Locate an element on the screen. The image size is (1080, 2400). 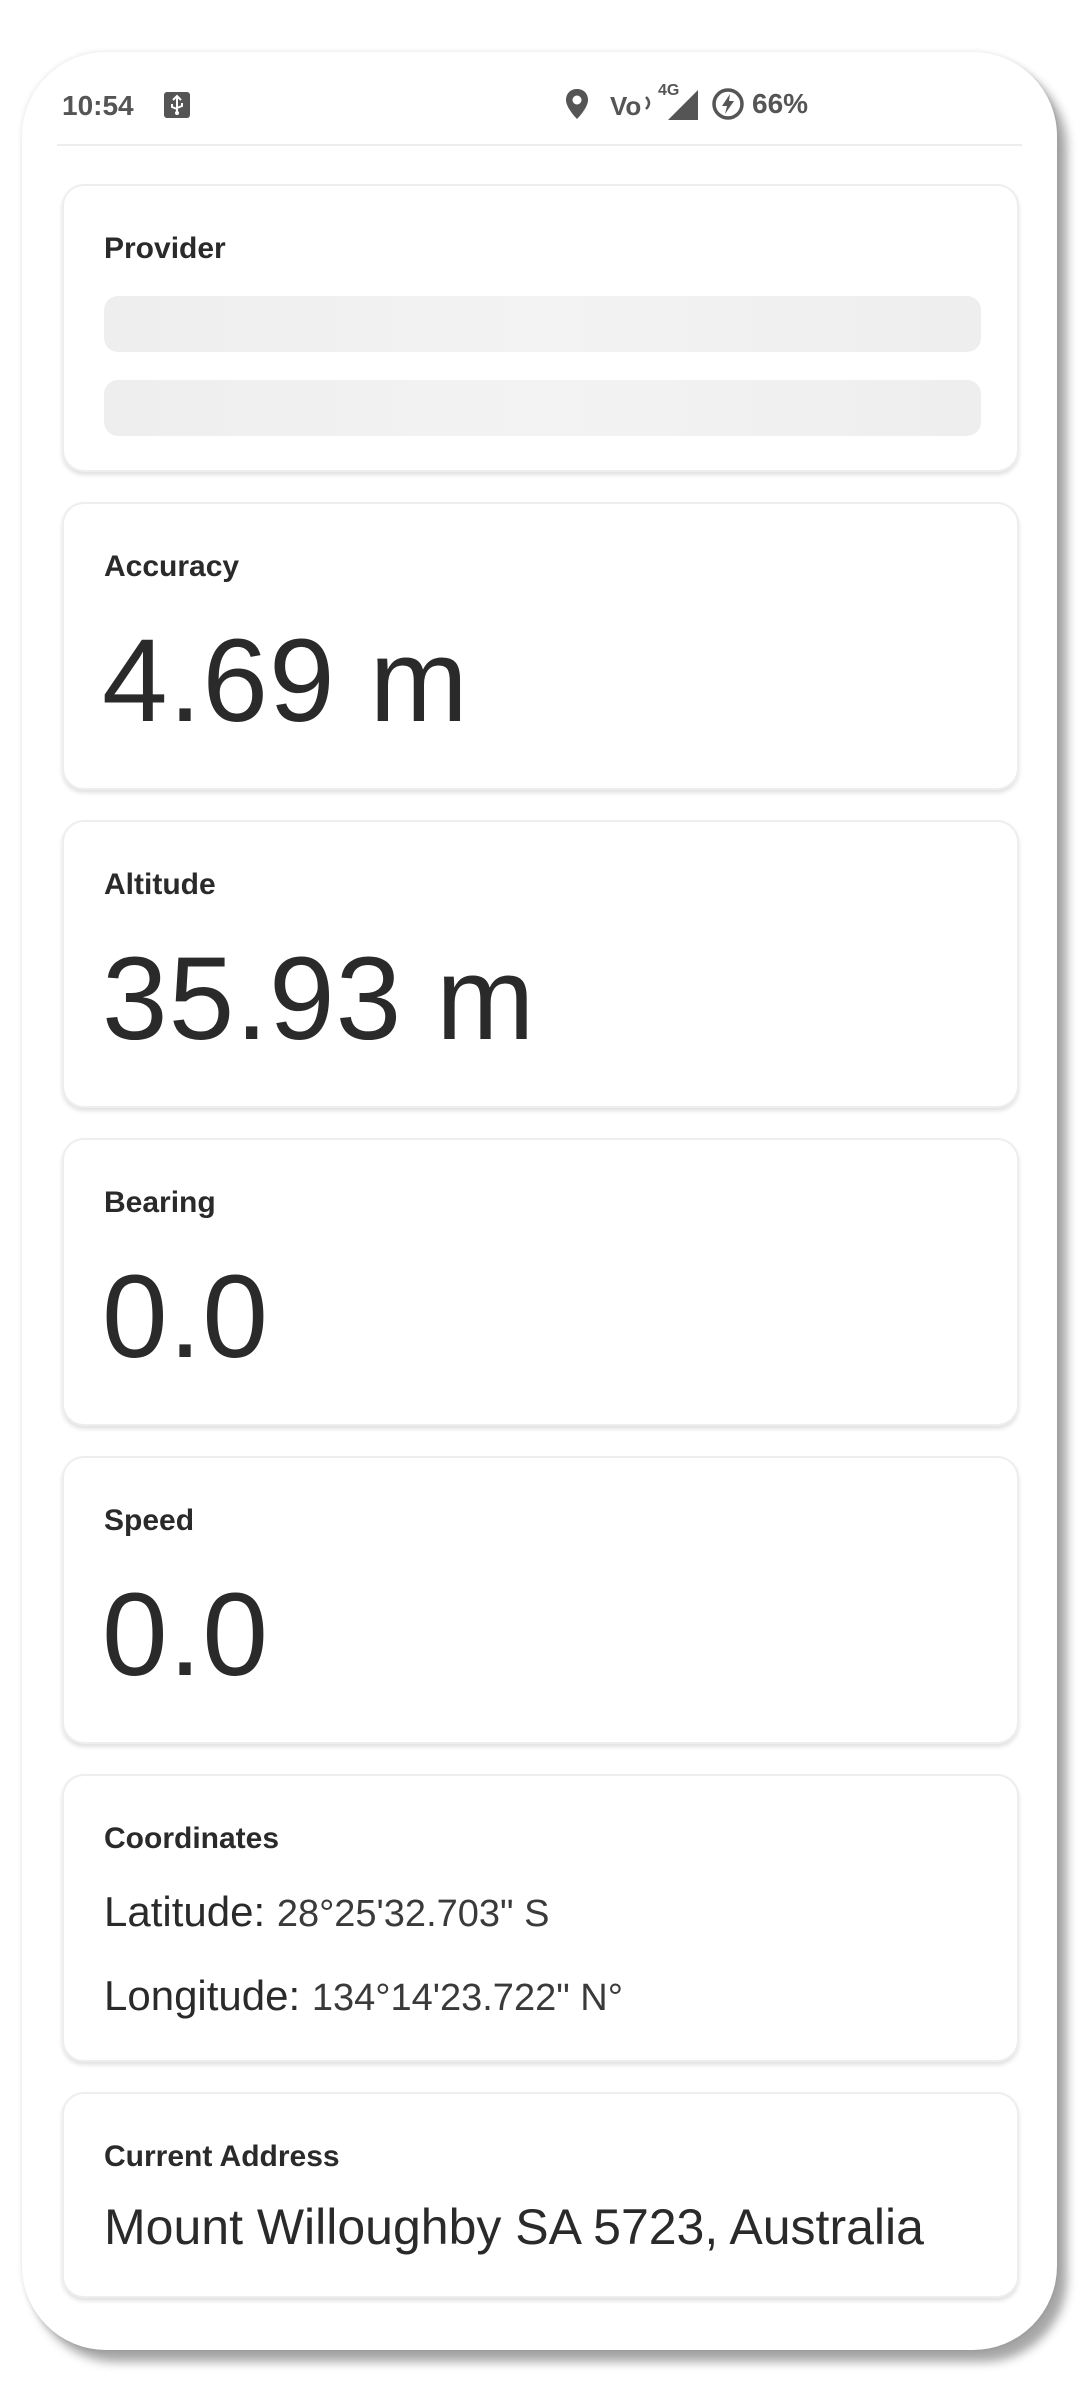
network-type-label: 4G is located at coordinates (669, 90).